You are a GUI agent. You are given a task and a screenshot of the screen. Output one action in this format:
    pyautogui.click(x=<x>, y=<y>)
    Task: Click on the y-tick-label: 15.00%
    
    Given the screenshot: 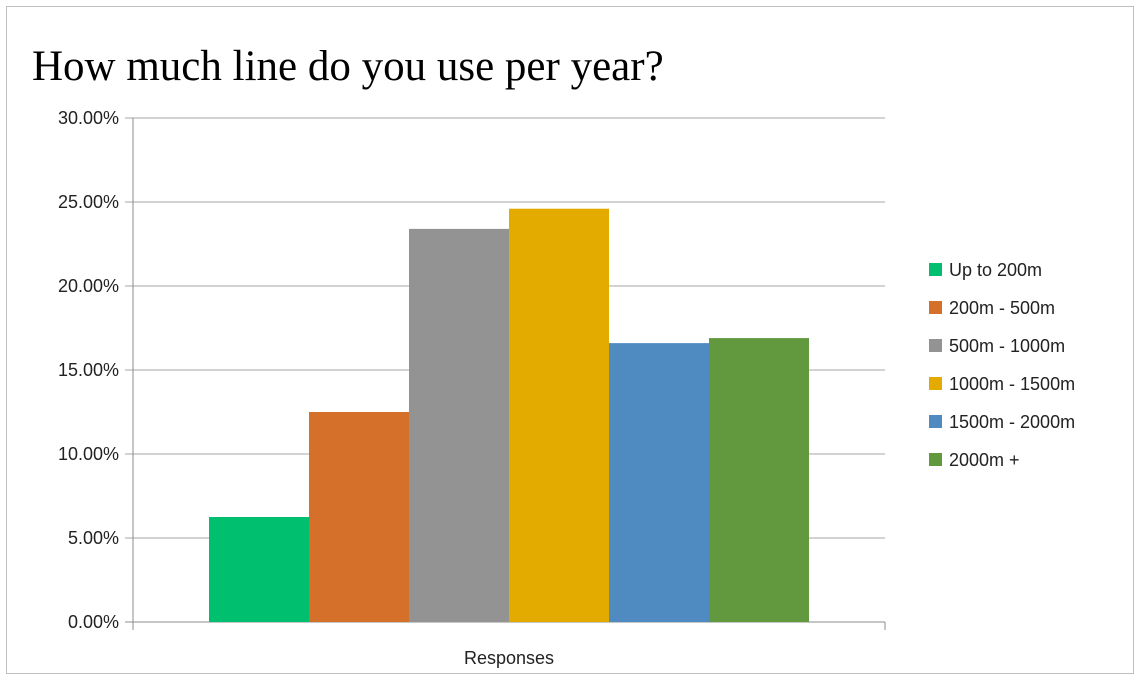 What is the action you would take?
    pyautogui.click(x=88, y=370)
    